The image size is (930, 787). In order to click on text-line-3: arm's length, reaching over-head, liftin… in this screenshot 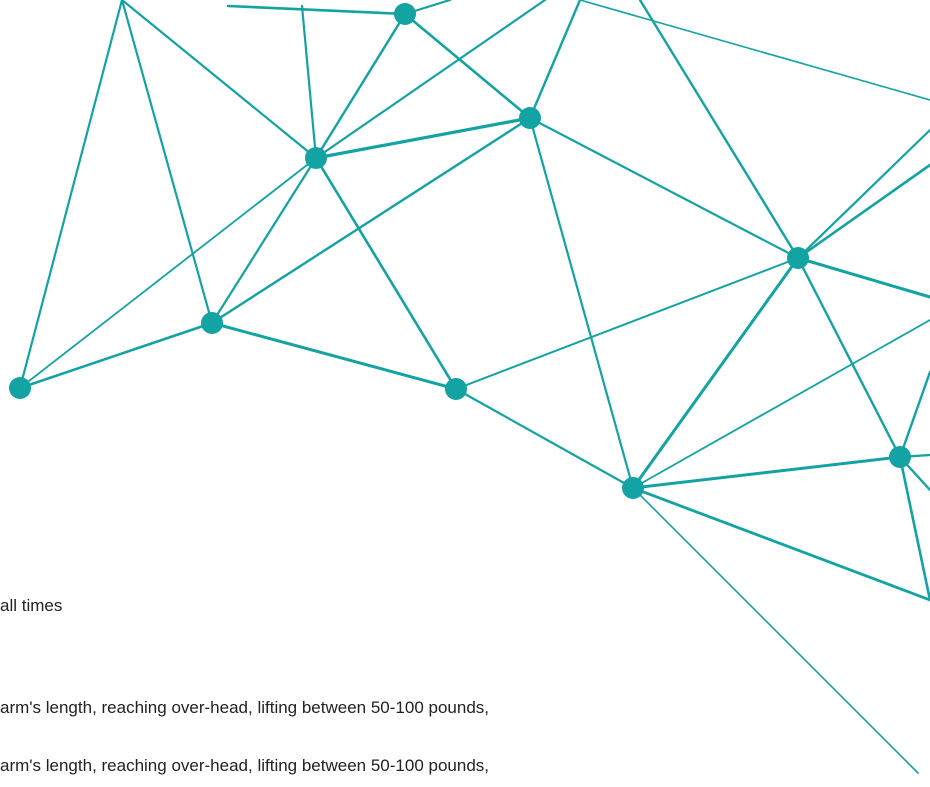, I will do `click(244, 765)`.